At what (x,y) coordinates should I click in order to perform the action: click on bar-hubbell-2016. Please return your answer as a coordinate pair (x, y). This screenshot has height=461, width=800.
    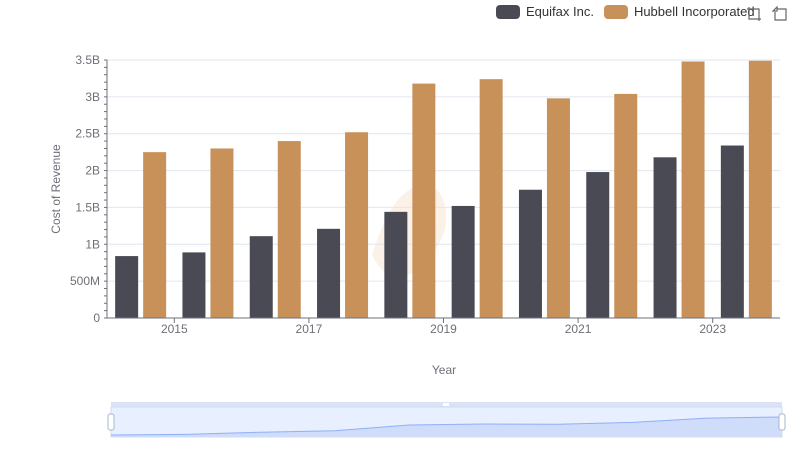
    Looking at the image, I should click on (289, 229).